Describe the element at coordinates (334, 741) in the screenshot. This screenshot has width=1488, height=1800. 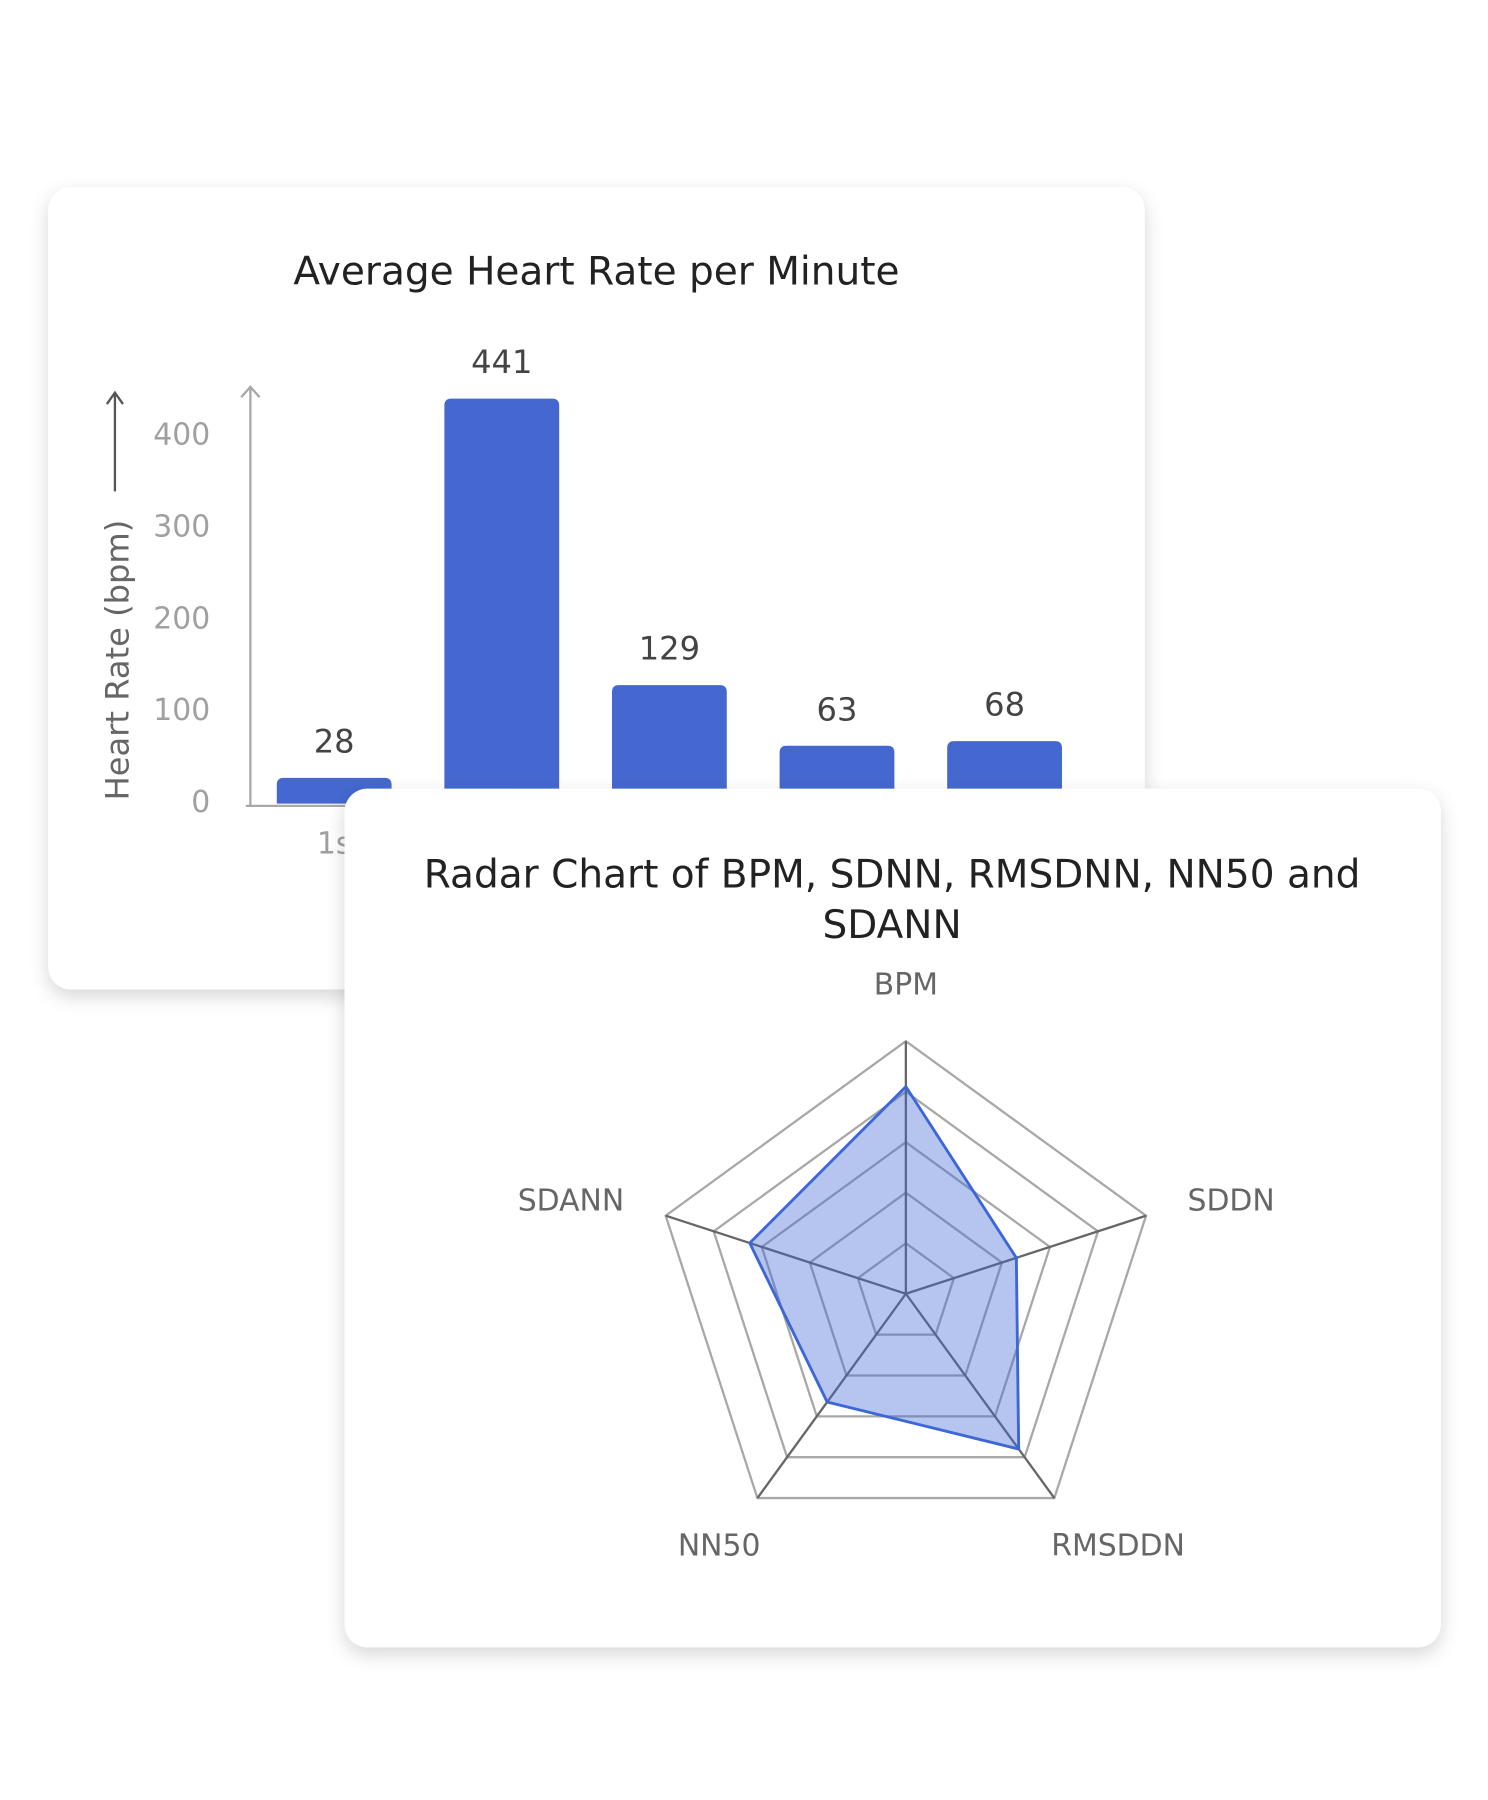
I see `value-label: 28` at that location.